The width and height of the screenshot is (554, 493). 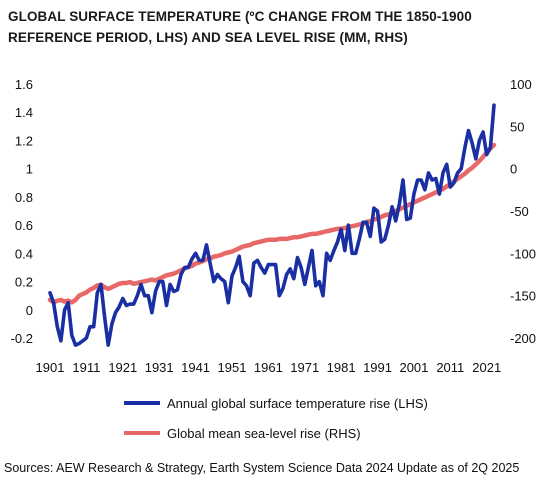 I want to click on right-tick-label: -100, so click(x=523, y=253).